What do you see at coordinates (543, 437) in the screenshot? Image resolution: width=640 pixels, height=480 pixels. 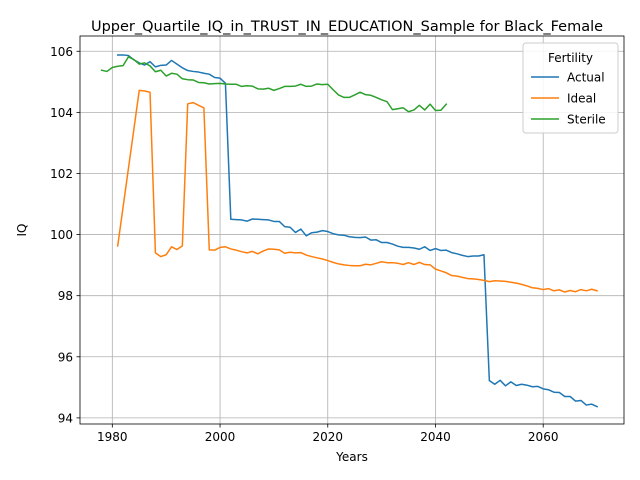 I see `x-tick-label: 2060` at bounding box center [543, 437].